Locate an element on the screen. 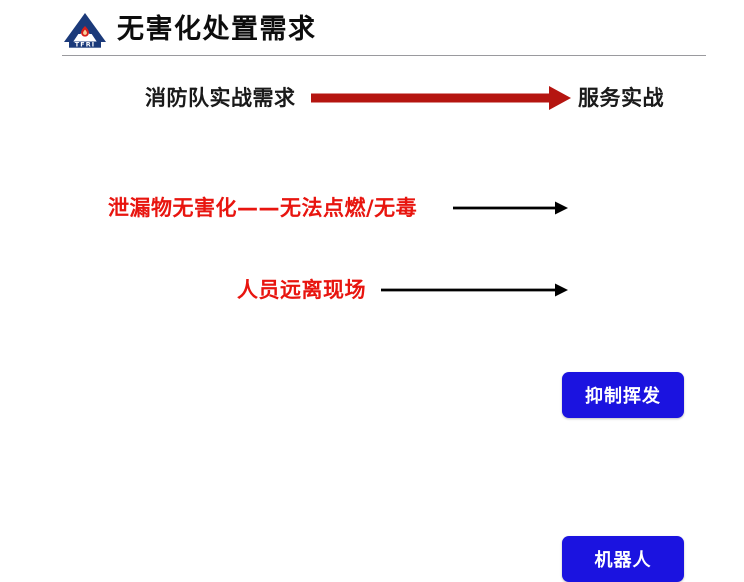  flow-label-leakage-harmless: 泄漏物无害化——无法点燃/无毒 is located at coordinates (263, 208).